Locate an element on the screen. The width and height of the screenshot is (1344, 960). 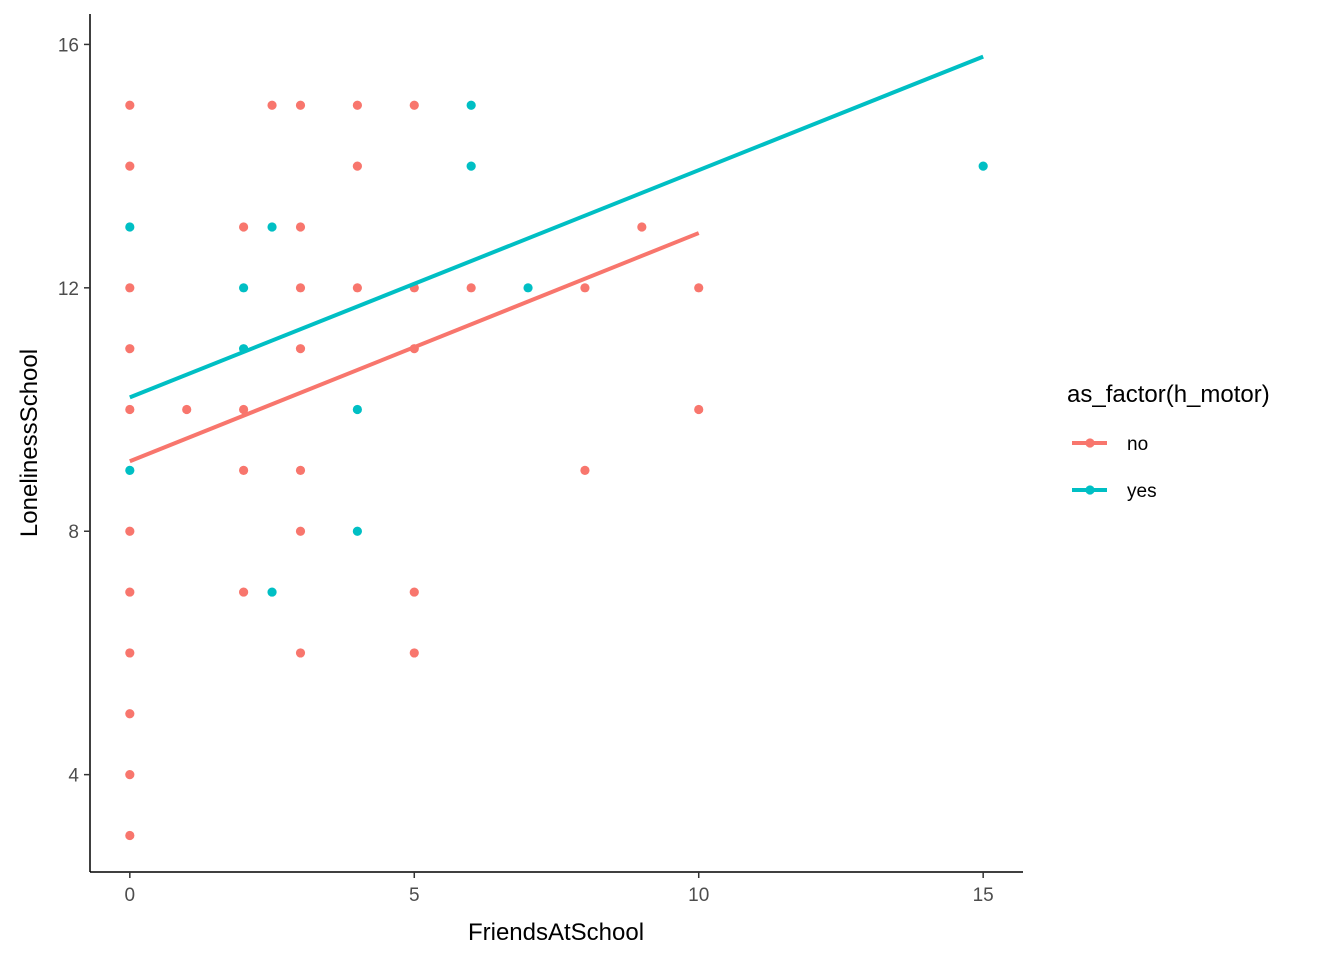
y-tick-label: 4 is located at coordinates (73, 776).